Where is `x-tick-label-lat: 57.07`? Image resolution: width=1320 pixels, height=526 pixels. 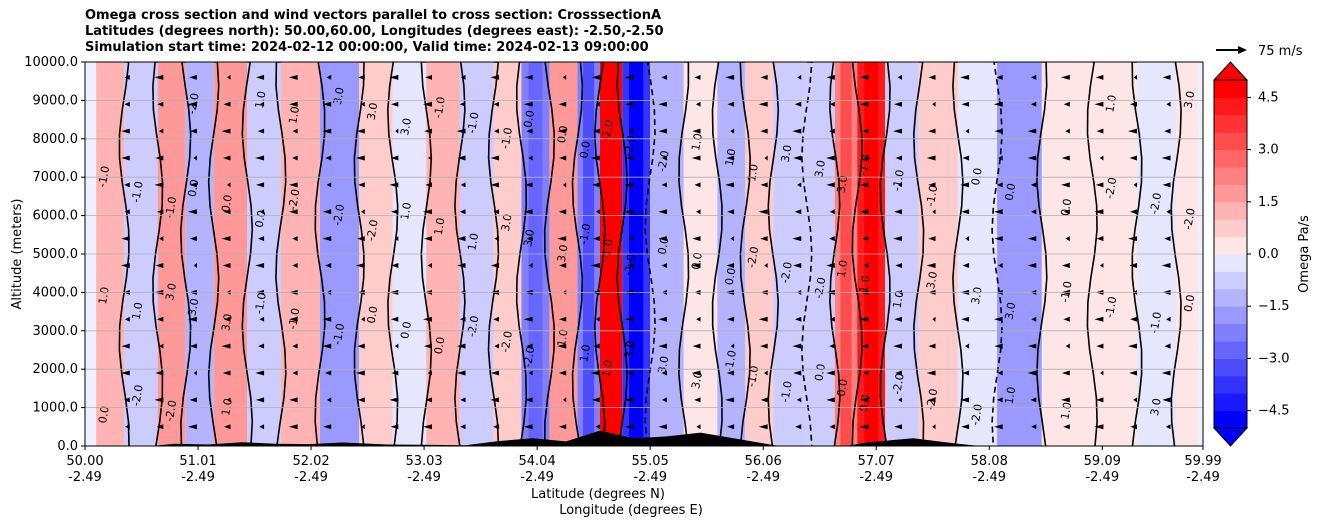
x-tick-label-lat: 57.07 is located at coordinates (876, 461).